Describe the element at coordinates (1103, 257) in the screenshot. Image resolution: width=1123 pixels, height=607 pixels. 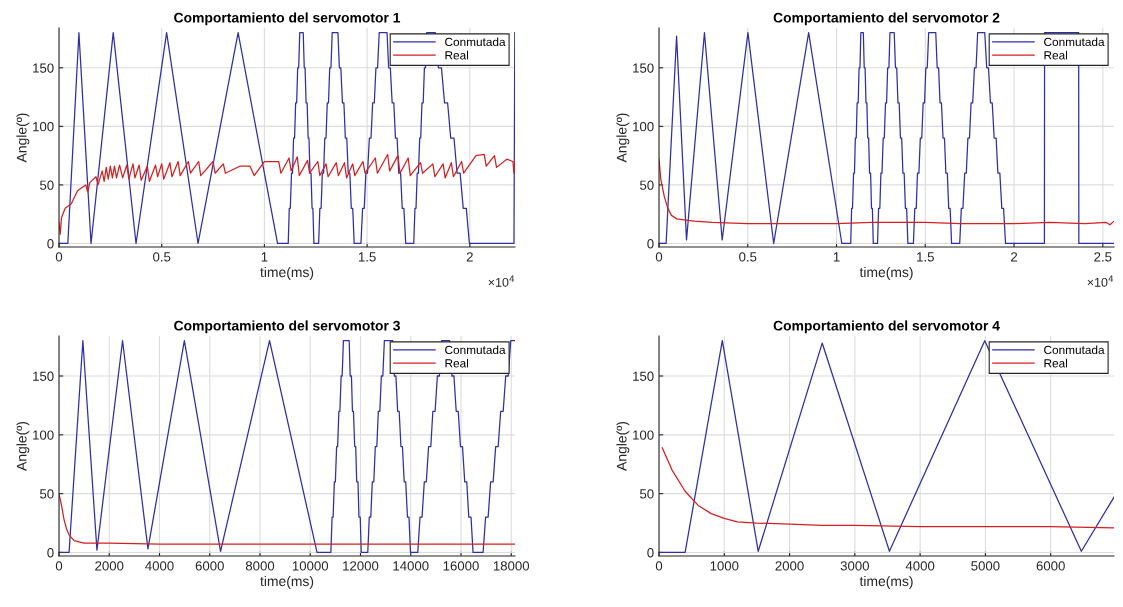
I see `x-tick-label: 2.5` at that location.